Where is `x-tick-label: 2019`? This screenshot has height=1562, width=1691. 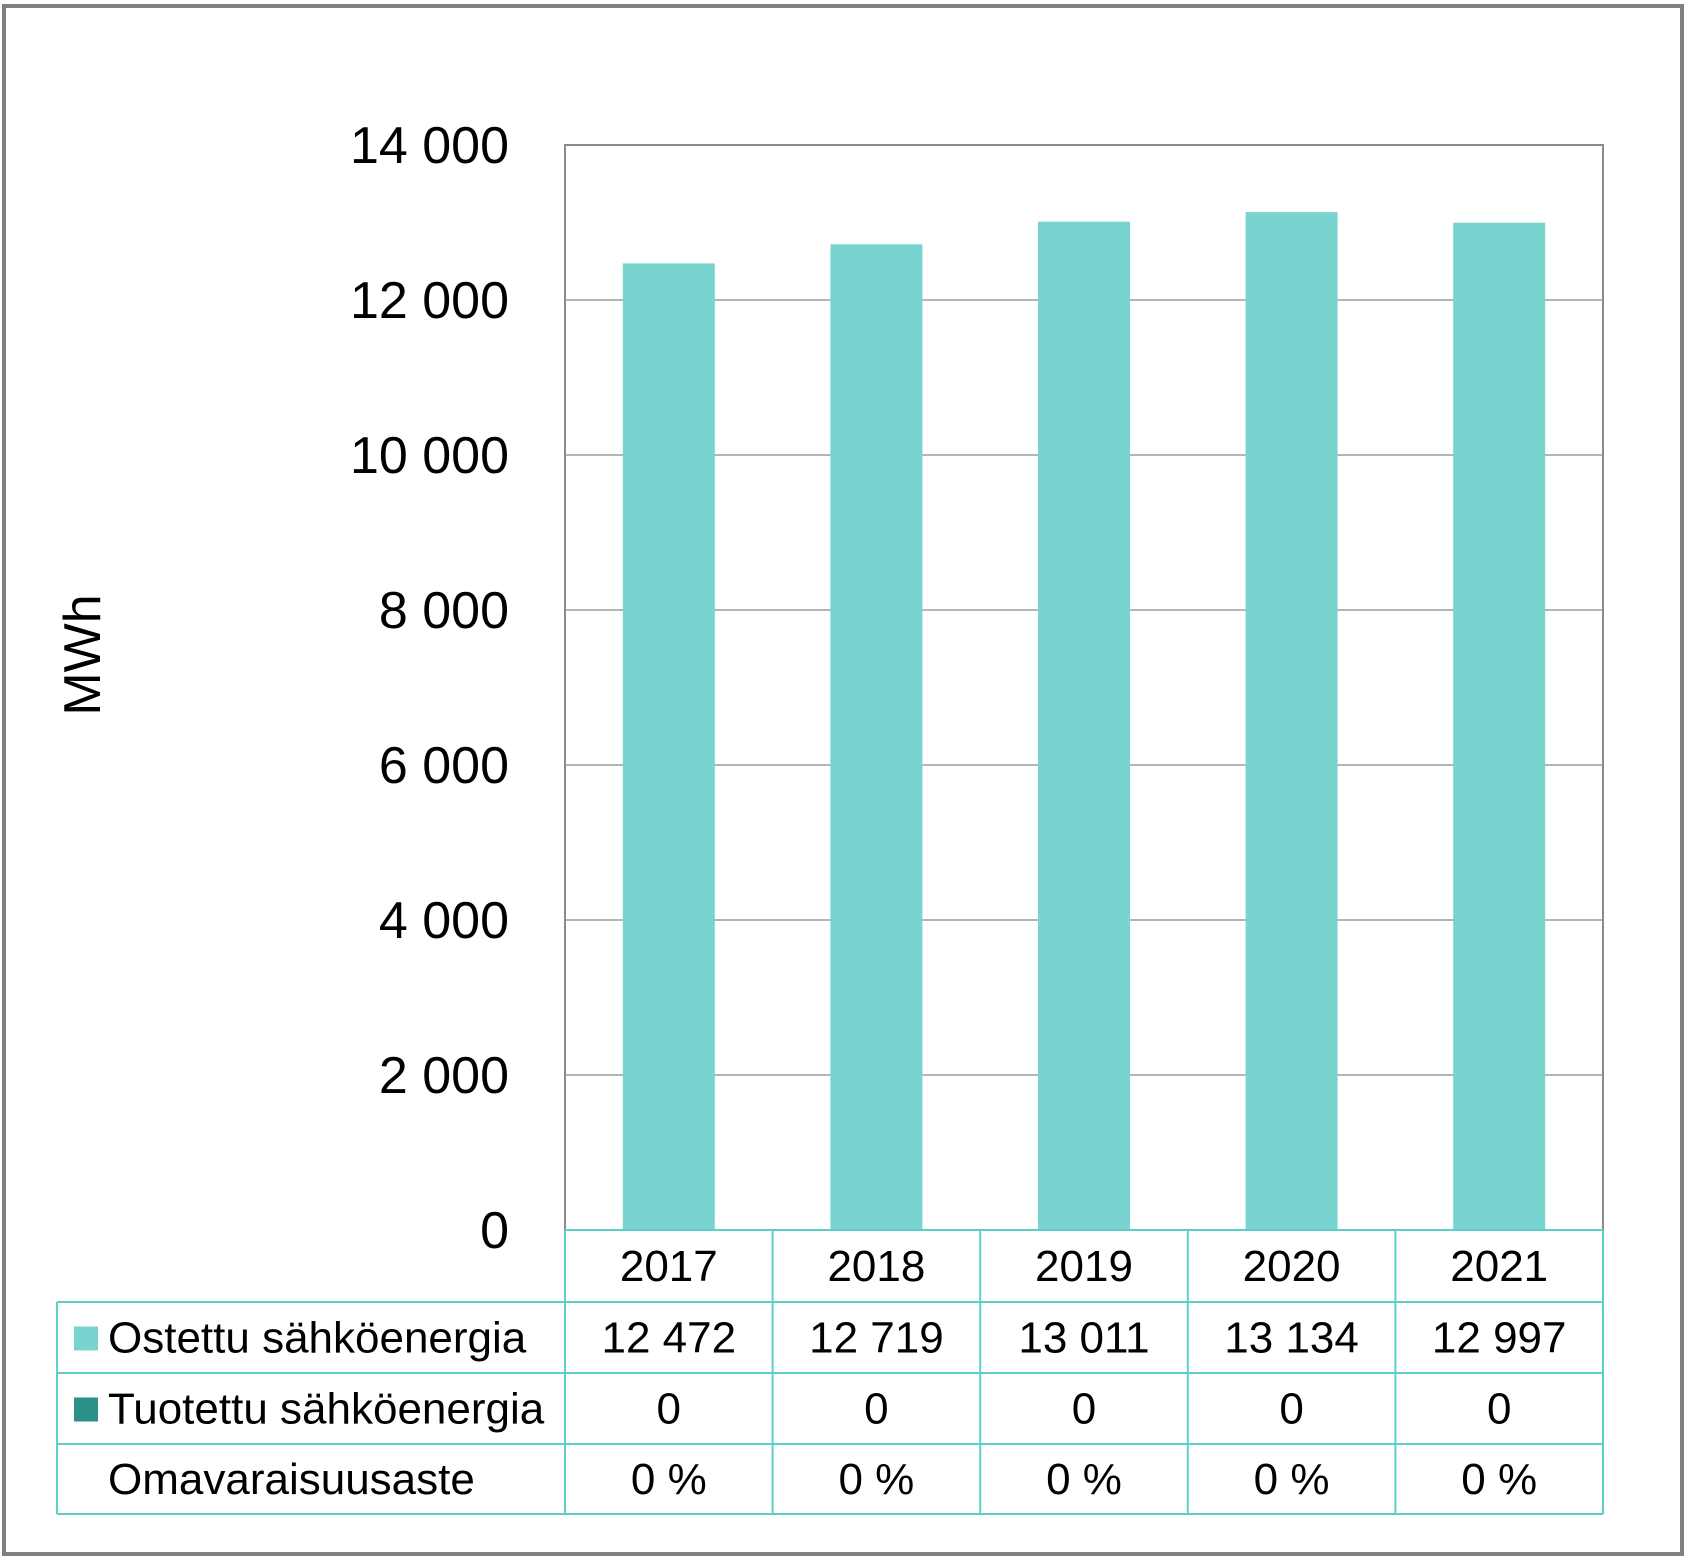
x-tick-label: 2019 is located at coordinates (1084, 1266).